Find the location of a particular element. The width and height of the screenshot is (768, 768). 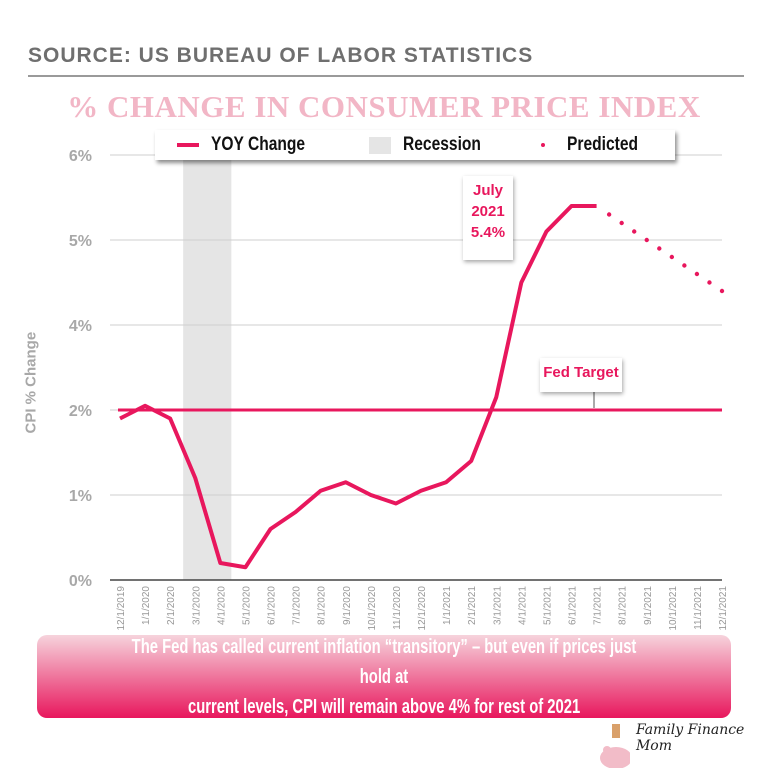

brand-logo: Family Finance Mom is located at coordinates (683, 745).